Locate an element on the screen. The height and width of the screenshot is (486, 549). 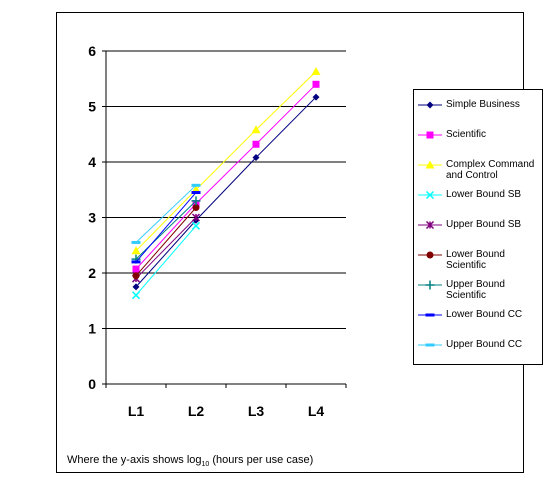
axis-note-suffix: (hours per use case) is located at coordinates (261, 460).